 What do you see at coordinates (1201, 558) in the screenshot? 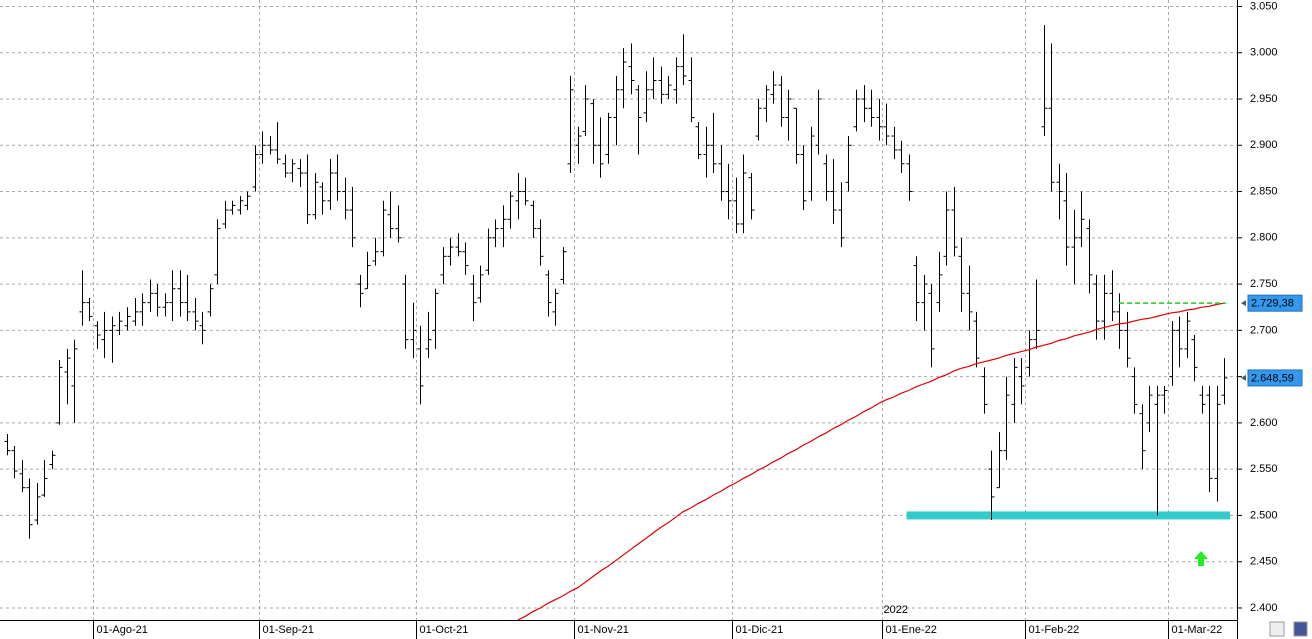
I see `up-arrow` at bounding box center [1201, 558].